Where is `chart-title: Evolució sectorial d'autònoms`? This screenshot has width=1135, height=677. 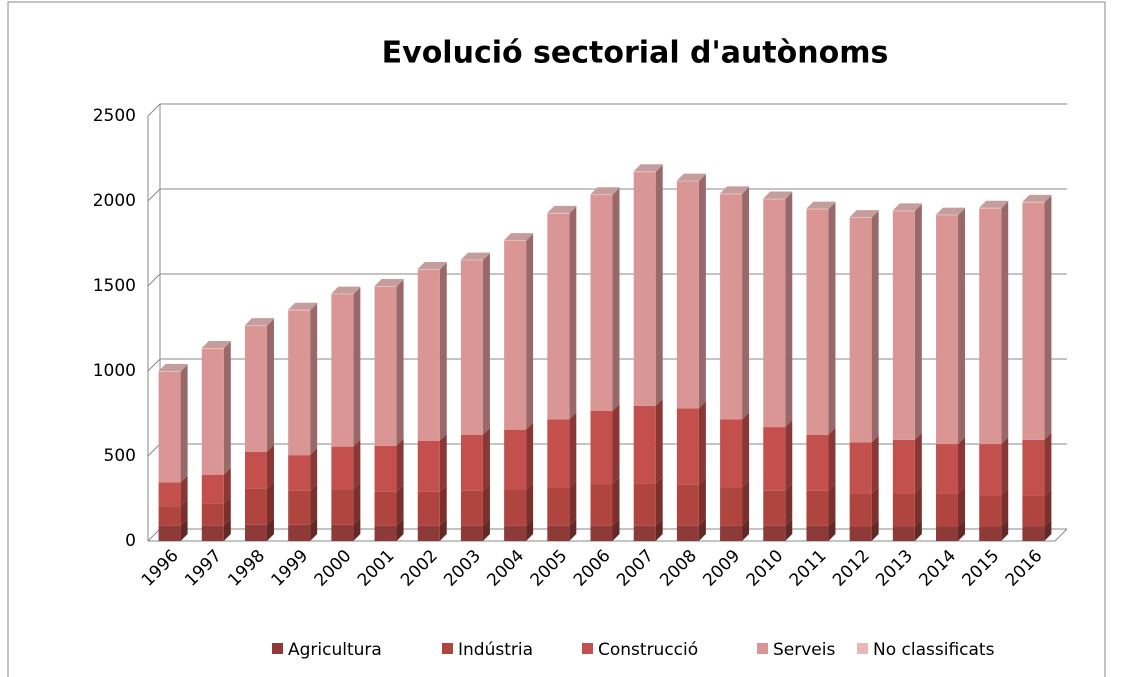
chart-title: Evolució sectorial d'autònoms is located at coordinates (635, 53).